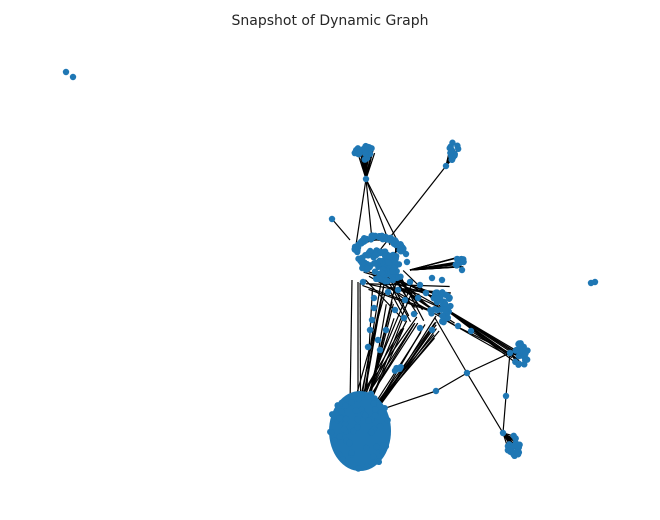  What do you see at coordinates (595, 282) in the screenshot?
I see `isolated-node` at bounding box center [595, 282].